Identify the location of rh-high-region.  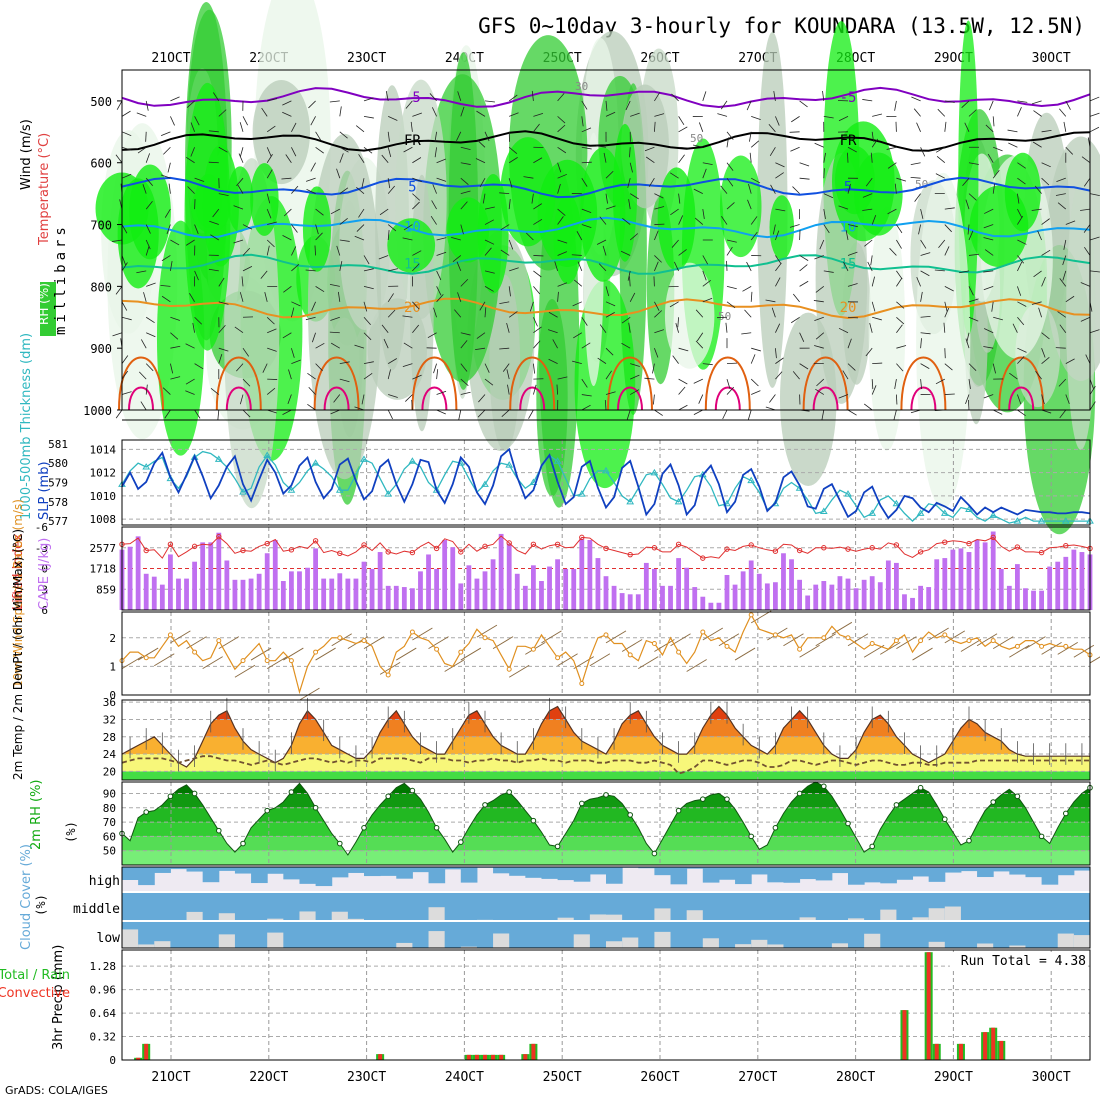
(210, 208).